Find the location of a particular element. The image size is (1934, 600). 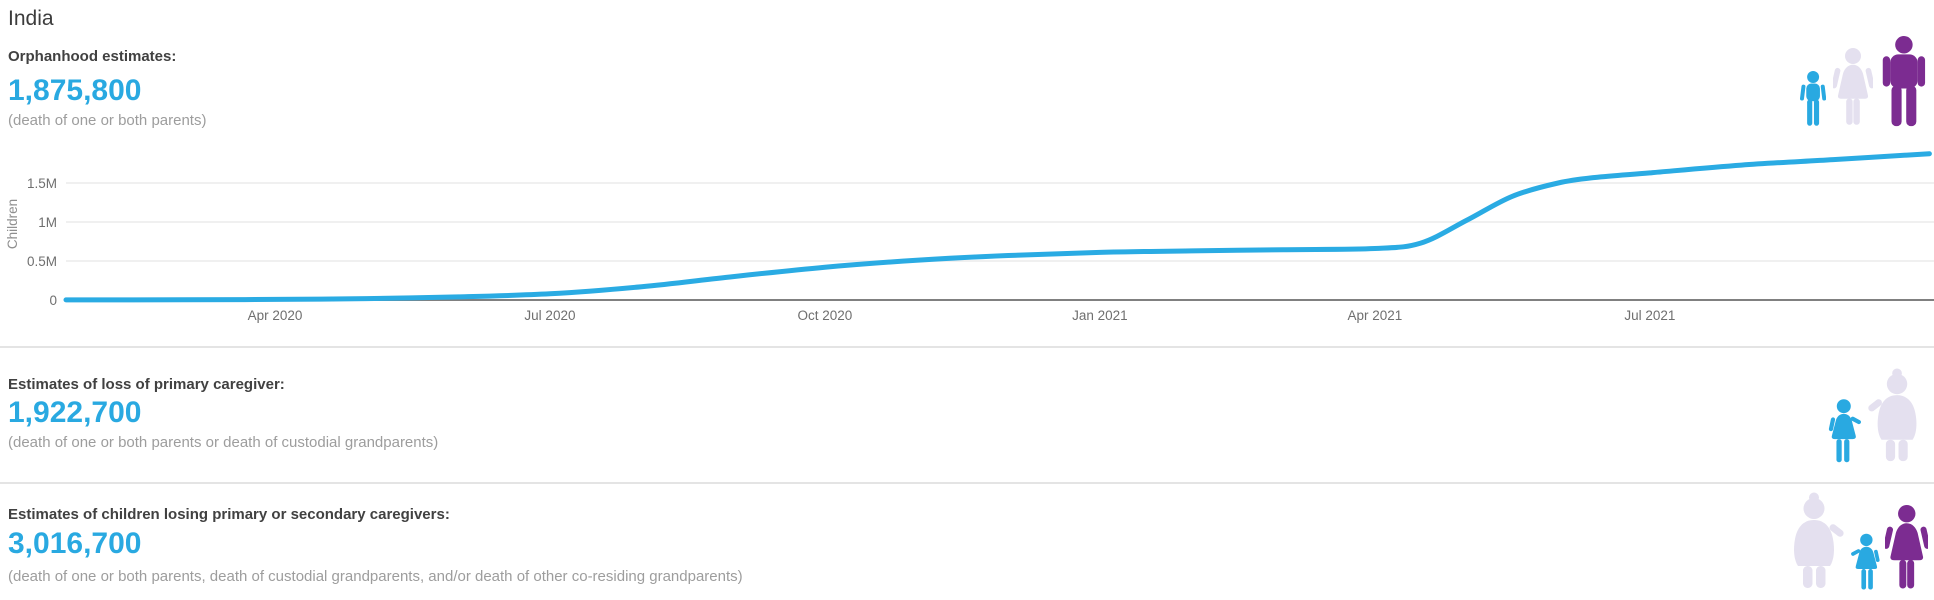

secondary-caregiver-icon-group is located at coordinates (1855, 542).